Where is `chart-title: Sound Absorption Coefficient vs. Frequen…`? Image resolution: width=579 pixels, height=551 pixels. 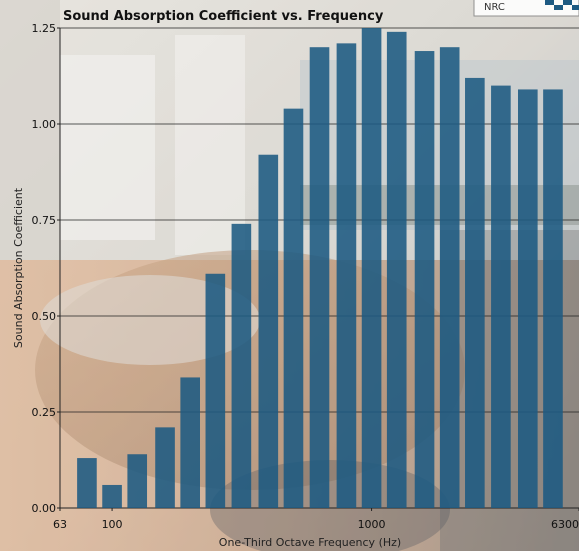 chart-title: Sound Absorption Coefficient vs. Frequen… is located at coordinates (223, 16).